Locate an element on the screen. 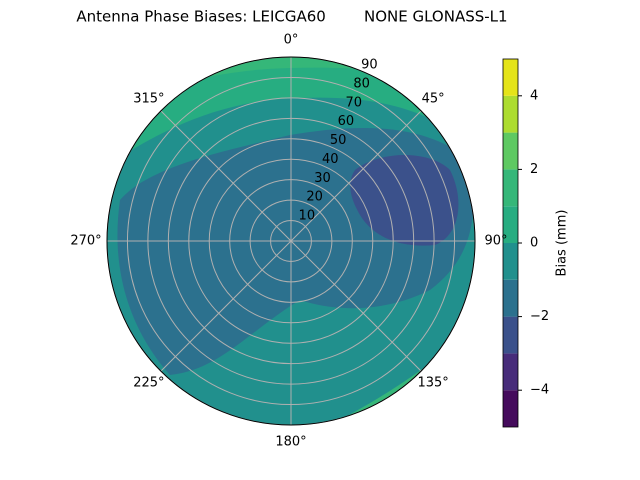  r-tick-label: 20 is located at coordinates (314, 197).